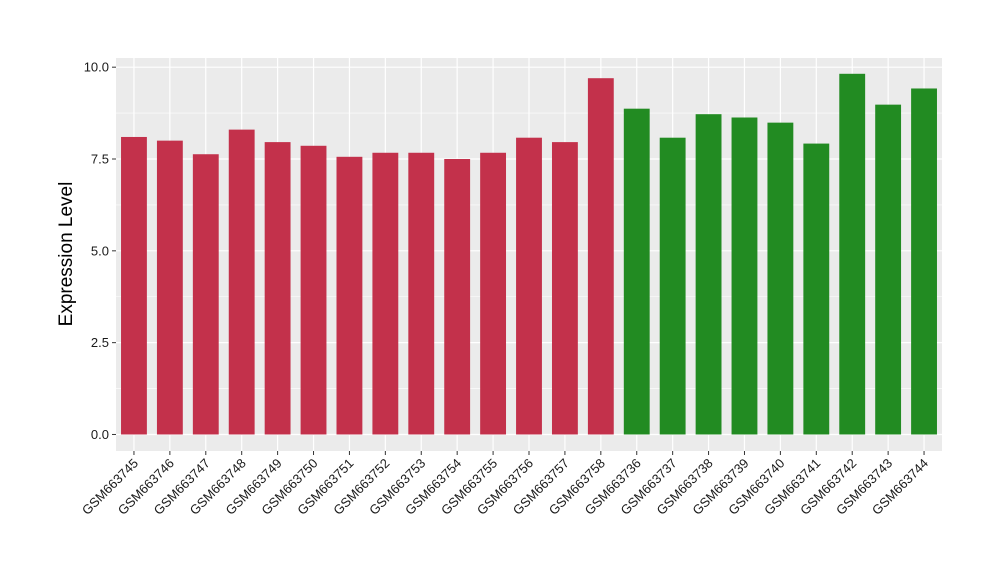 The height and width of the screenshot is (580, 1000). What do you see at coordinates (100, 159) in the screenshot?
I see `y-tick-label: 7.5` at bounding box center [100, 159].